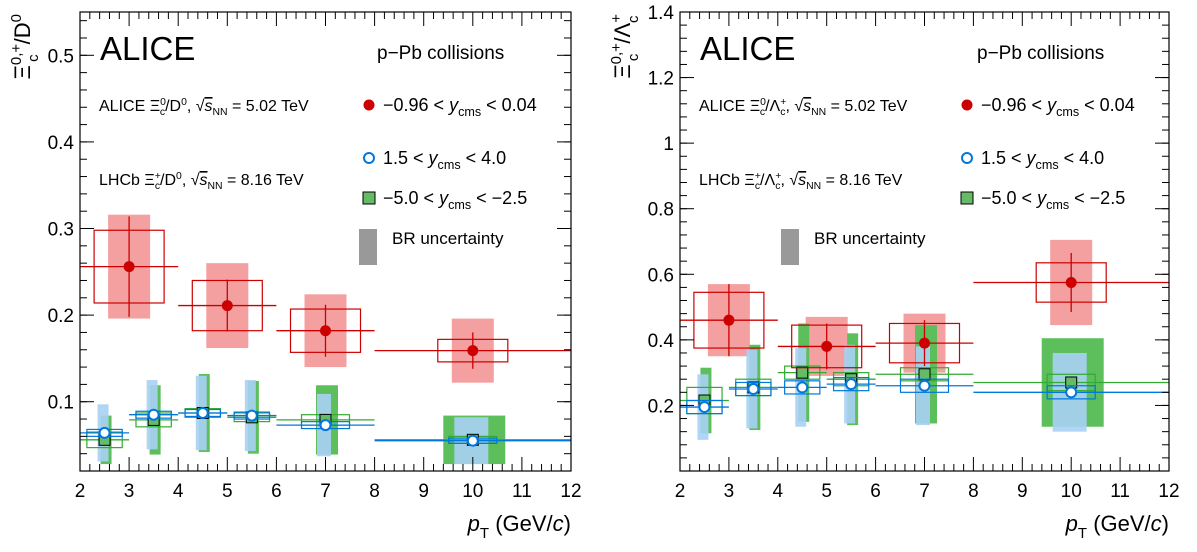  I want to click on y-axis-title: Ξ0,+c/Λ+c, so click(625, 46).